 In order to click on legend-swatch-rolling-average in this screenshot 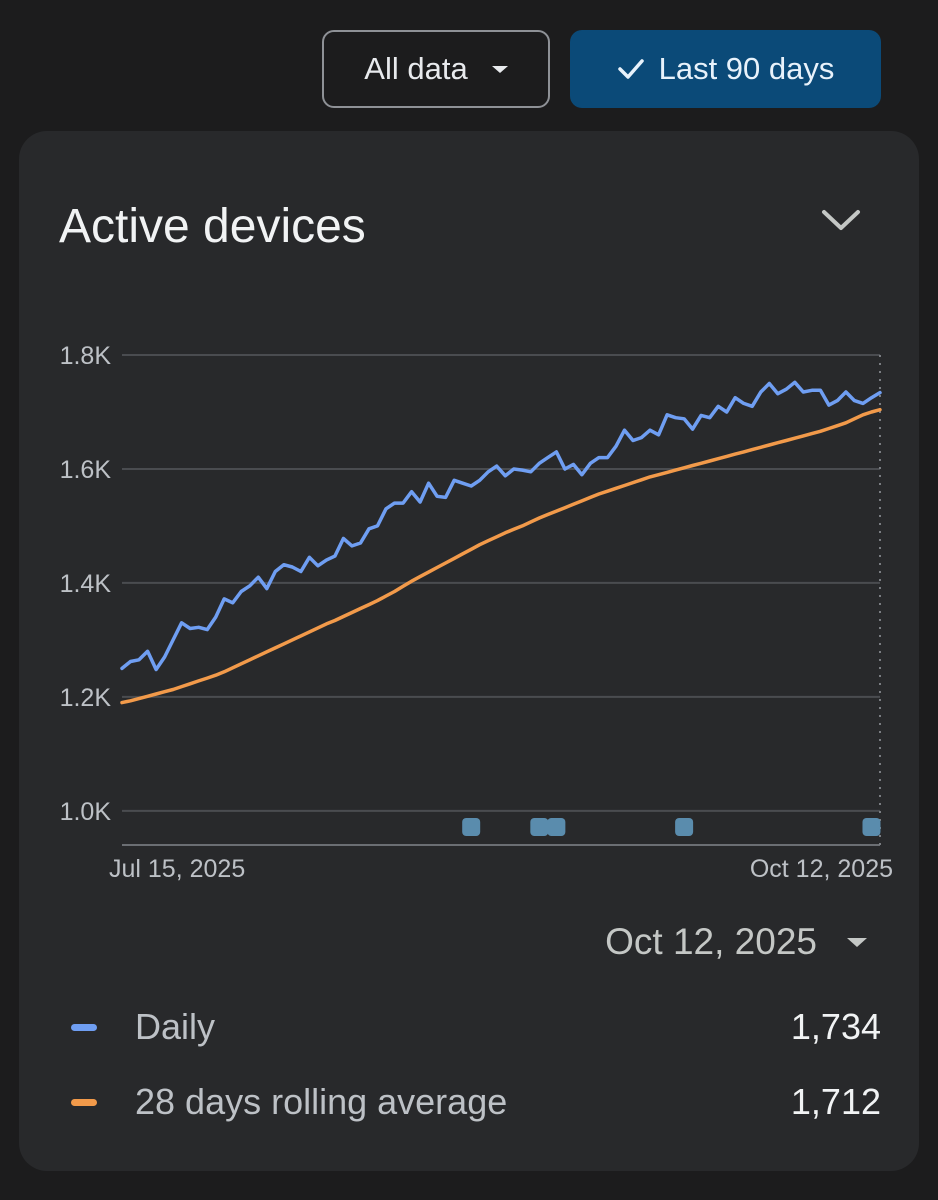, I will do `click(84, 1102)`.